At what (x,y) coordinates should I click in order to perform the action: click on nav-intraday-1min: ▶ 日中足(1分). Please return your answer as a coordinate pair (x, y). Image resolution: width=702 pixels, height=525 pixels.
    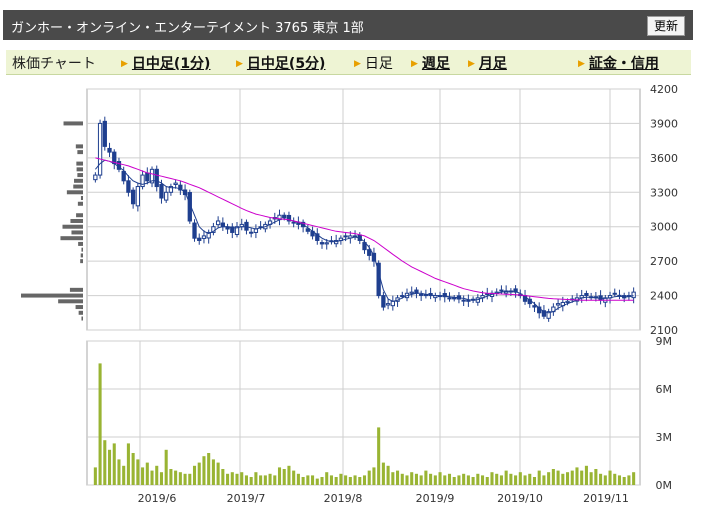
    Looking at the image, I should click on (166, 64).